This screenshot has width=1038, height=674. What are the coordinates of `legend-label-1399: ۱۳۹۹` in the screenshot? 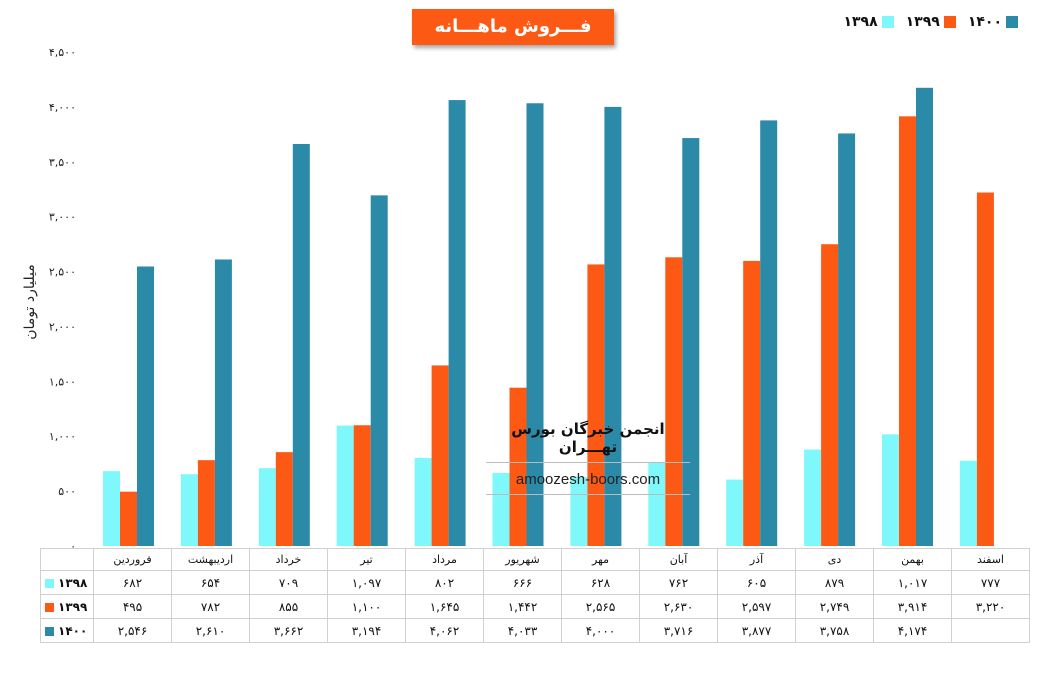 It's located at (922, 22).